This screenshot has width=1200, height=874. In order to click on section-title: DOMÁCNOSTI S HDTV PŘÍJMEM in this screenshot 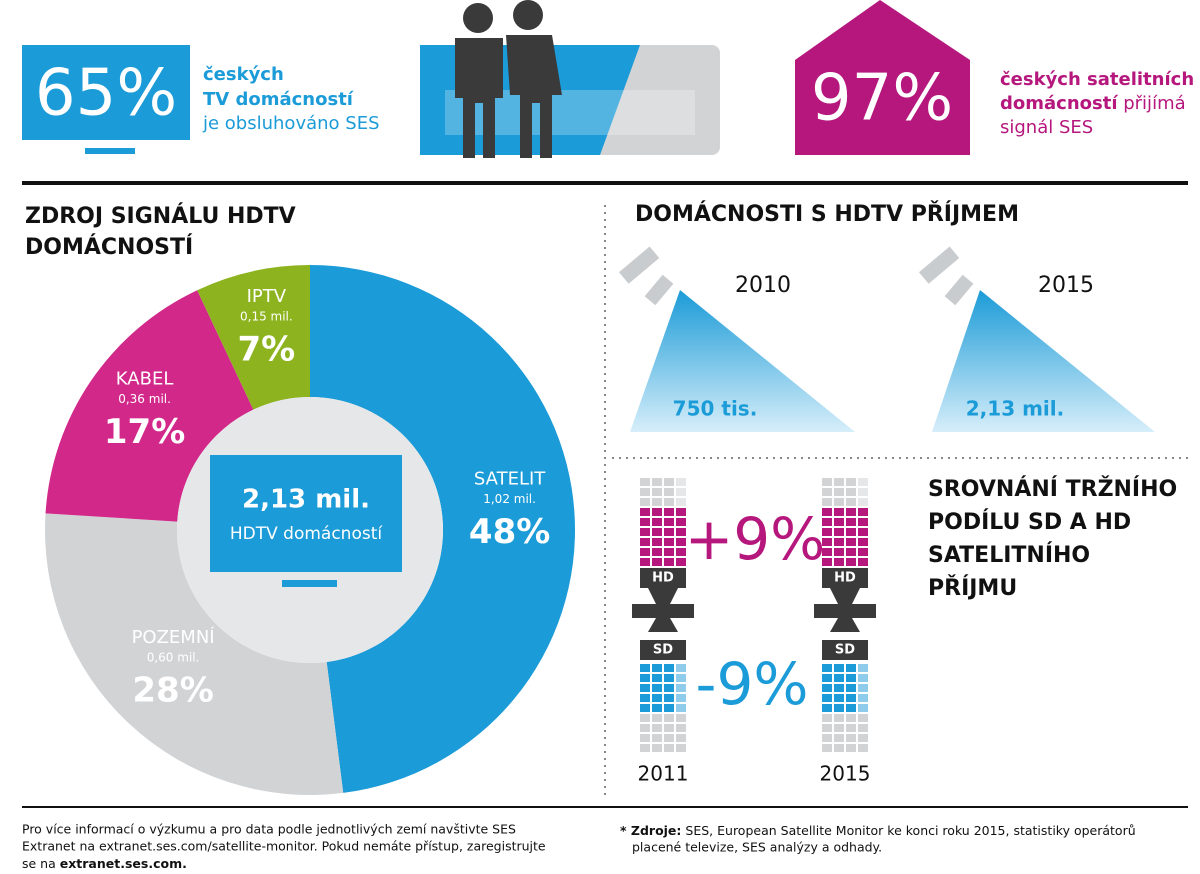, I will do `click(827, 214)`.